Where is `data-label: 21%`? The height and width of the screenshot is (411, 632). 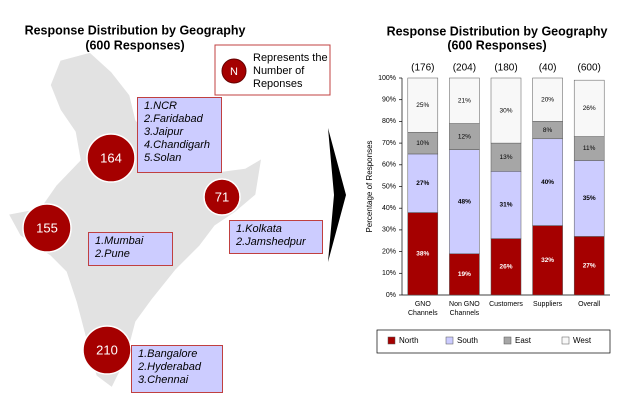 data-label: 21% is located at coordinates (464, 101).